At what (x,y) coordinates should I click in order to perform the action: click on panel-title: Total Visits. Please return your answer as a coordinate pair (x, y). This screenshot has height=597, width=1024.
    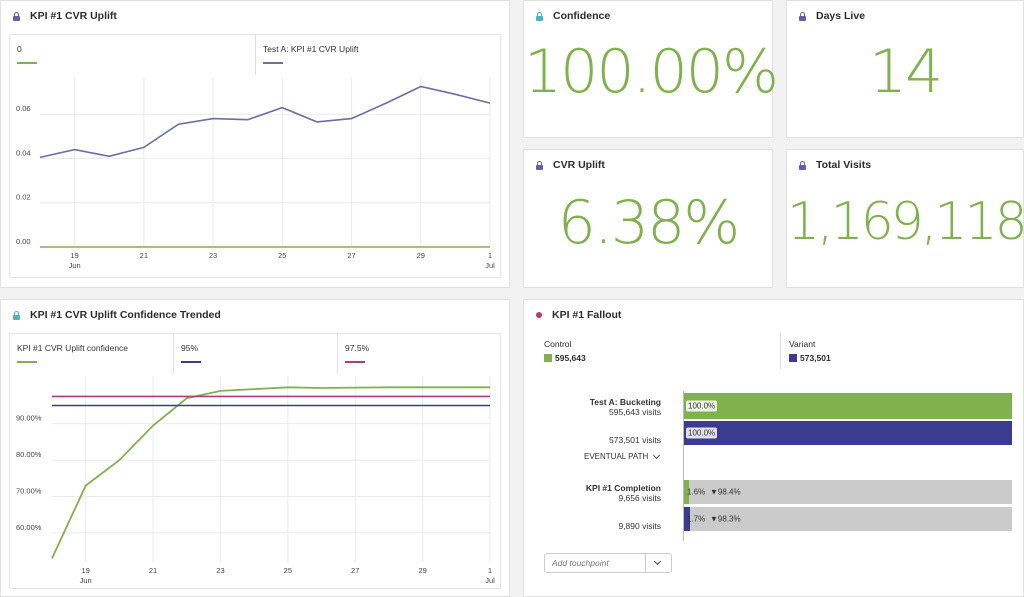
    Looking at the image, I should click on (835, 165).